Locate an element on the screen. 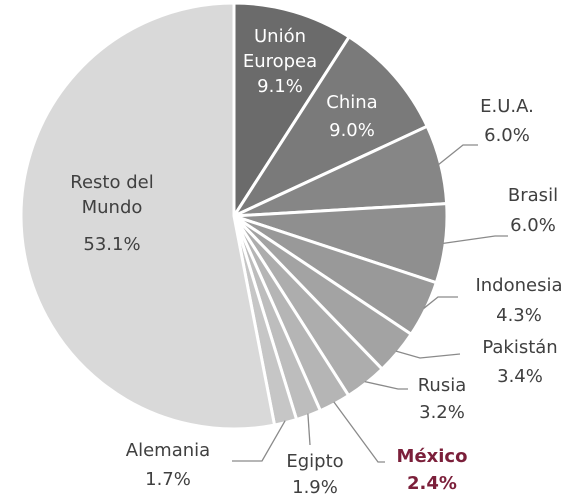 Image resolution: width=583 pixels, height=497 pixels. value-label: 4.3% is located at coordinates (519, 315).